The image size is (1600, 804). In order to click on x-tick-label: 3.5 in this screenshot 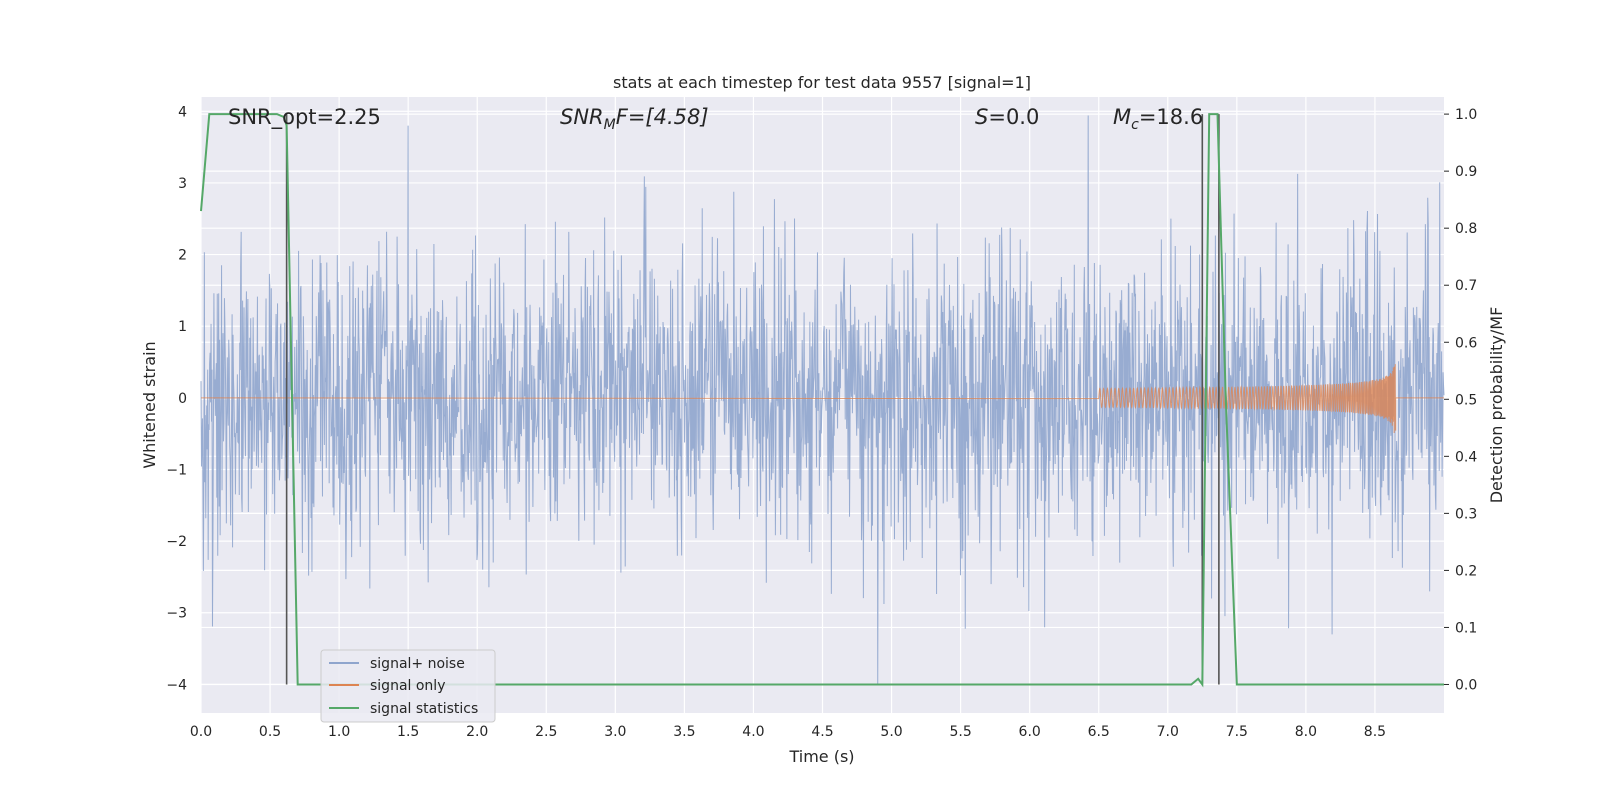, I will do `click(684, 732)`.